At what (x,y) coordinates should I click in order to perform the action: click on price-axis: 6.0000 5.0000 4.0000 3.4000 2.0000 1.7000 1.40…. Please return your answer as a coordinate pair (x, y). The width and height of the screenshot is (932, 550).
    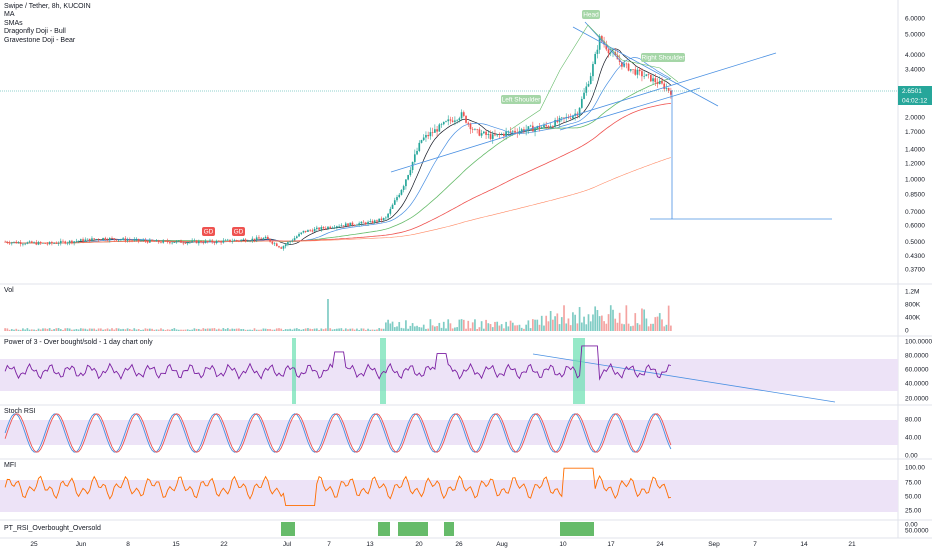
    Looking at the image, I should click on (915, 144).